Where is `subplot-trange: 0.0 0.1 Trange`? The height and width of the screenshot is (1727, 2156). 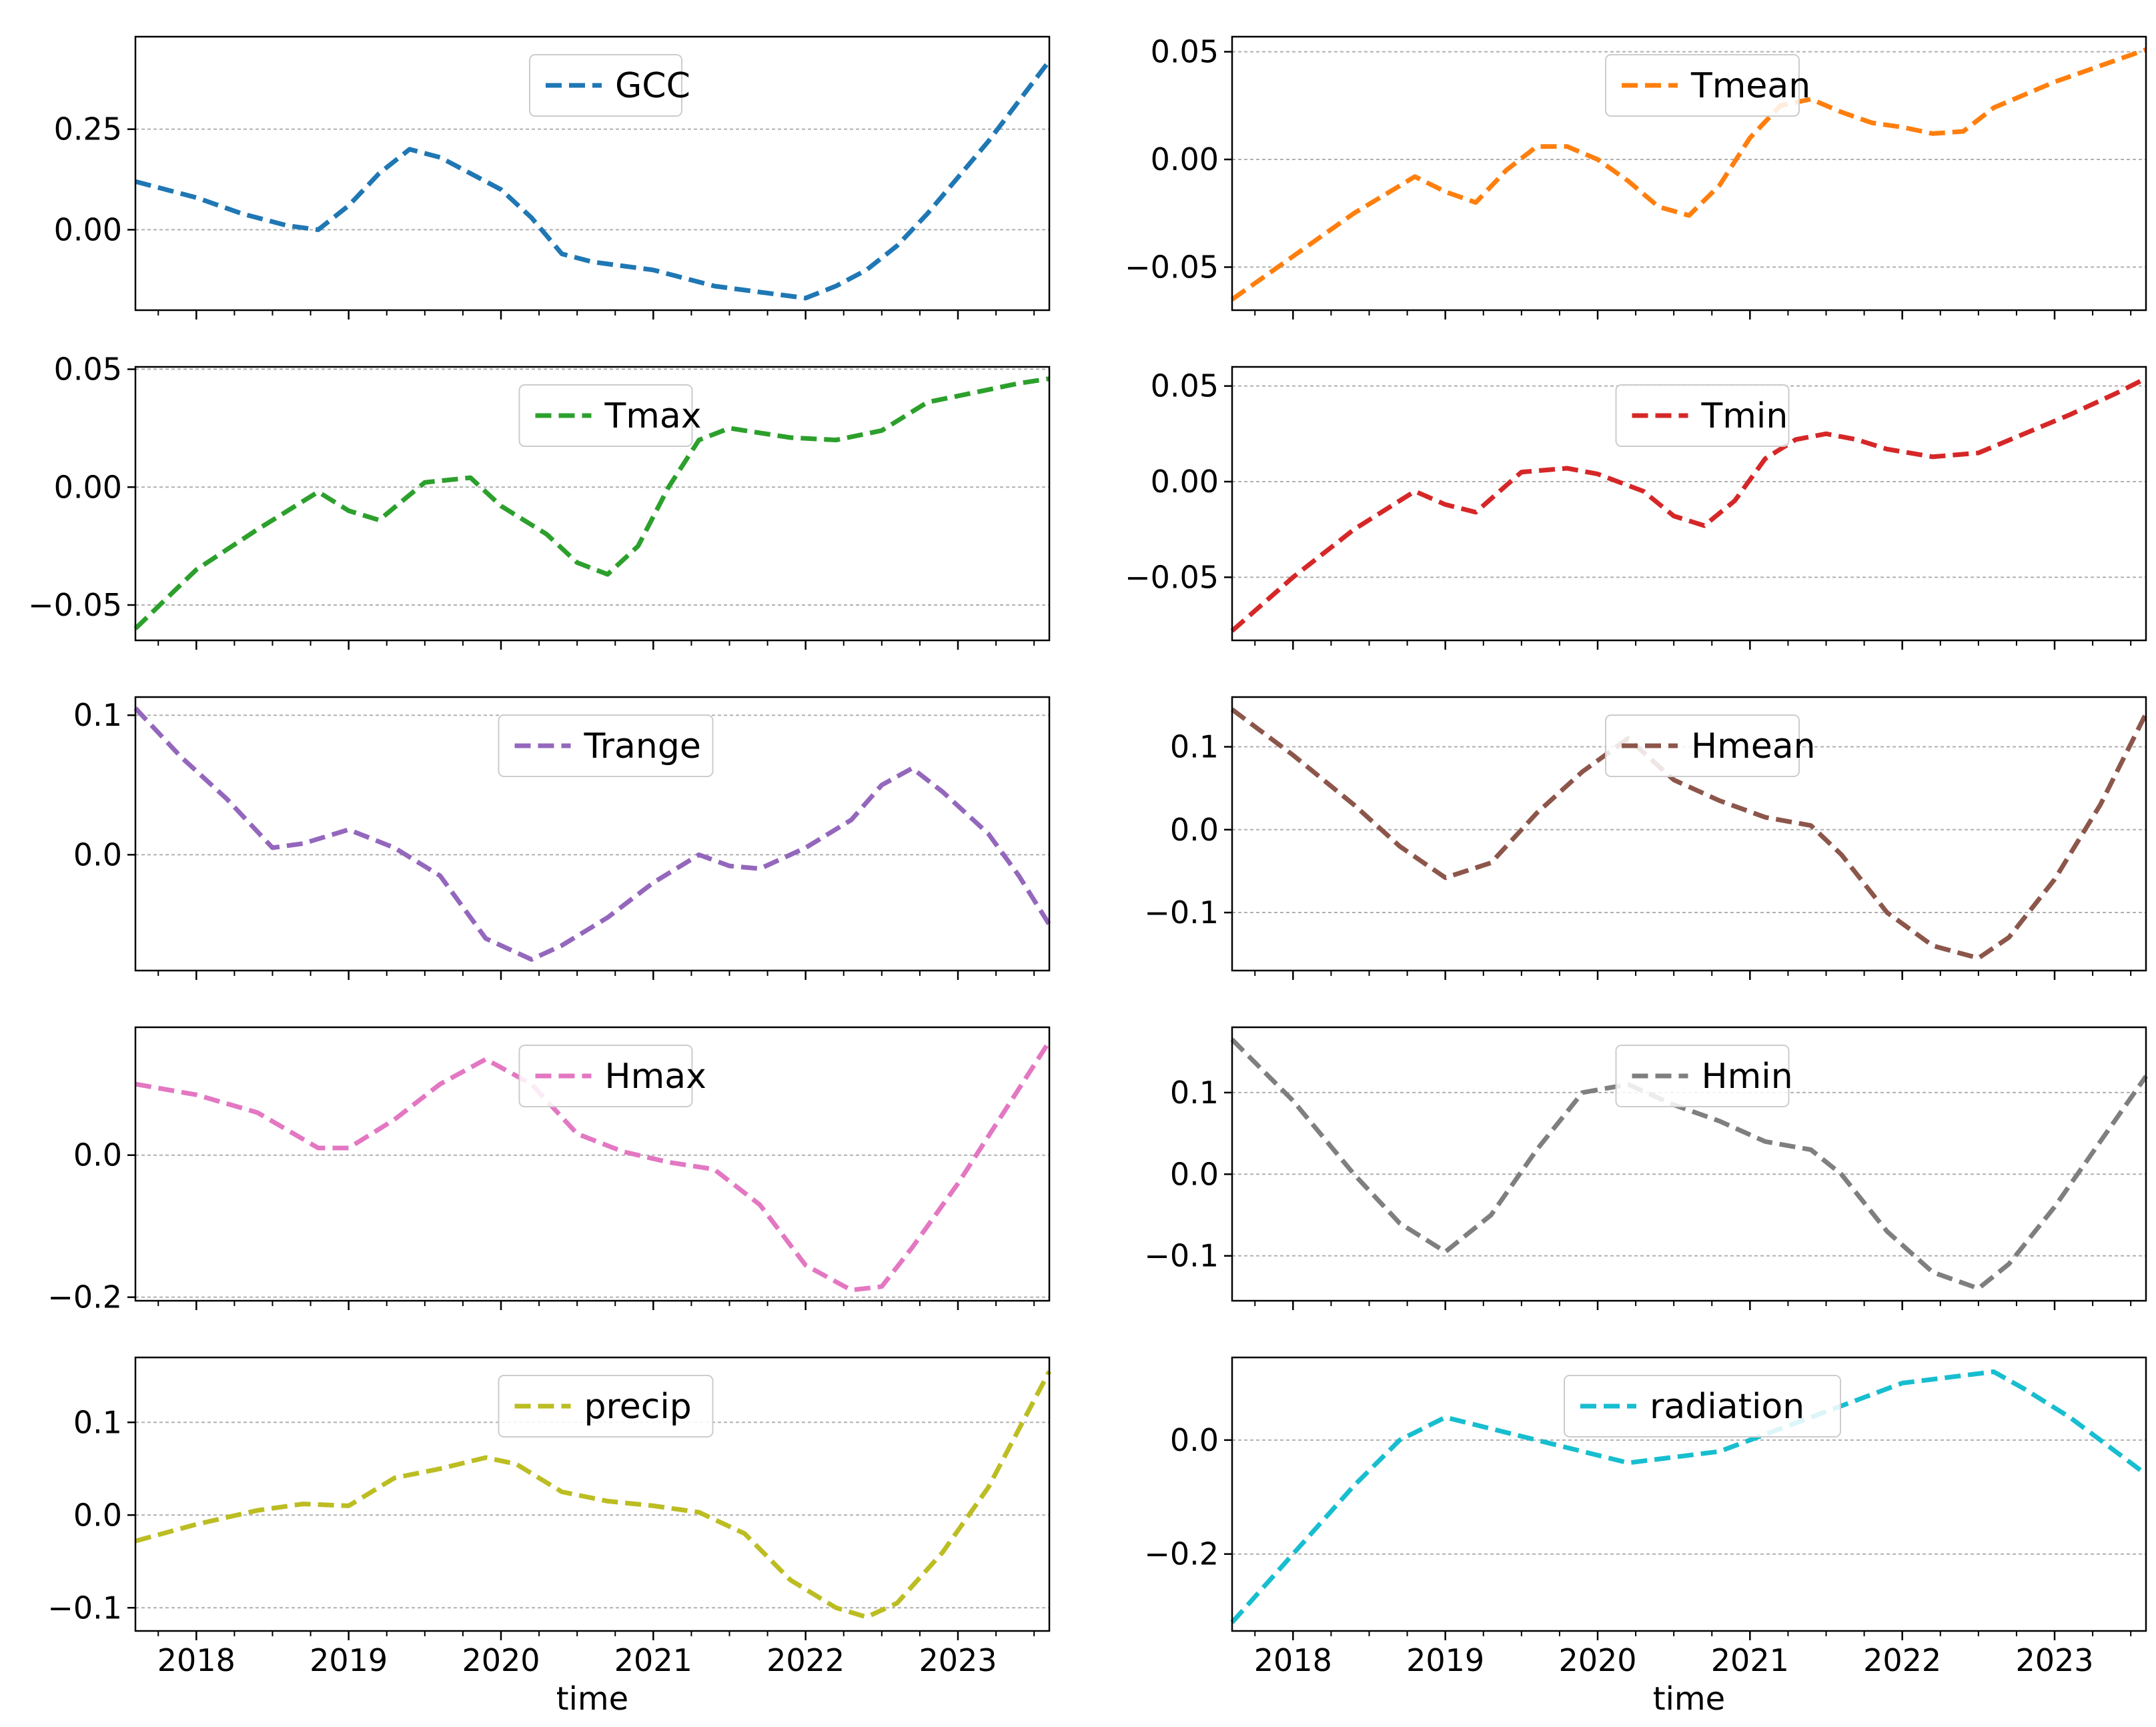 subplot-trange: 0.0 0.1 Trange is located at coordinates (562, 838).